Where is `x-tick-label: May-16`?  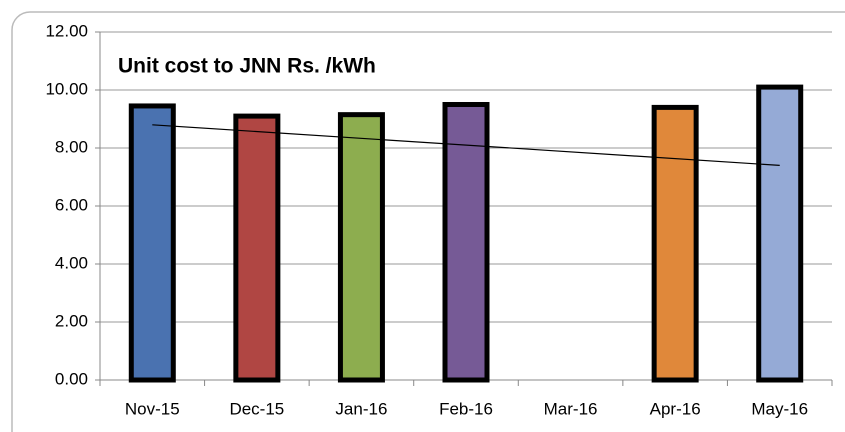
x-tick-label: May-16 is located at coordinates (779, 408).